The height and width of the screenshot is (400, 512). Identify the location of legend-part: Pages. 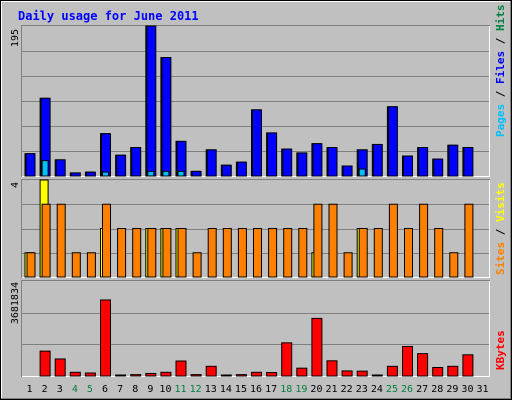
(500, 120).